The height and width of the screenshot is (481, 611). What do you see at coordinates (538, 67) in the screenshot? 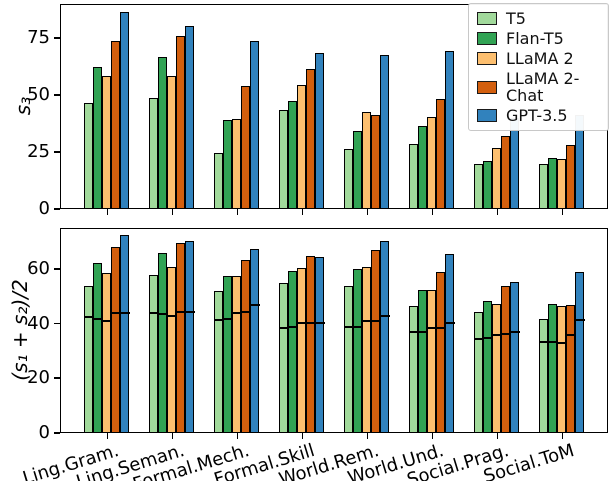
I see `legend: T5 Flan-T5 LLaMA 2 LLaMA 2-Chat GPT-3.5` at bounding box center [538, 67].